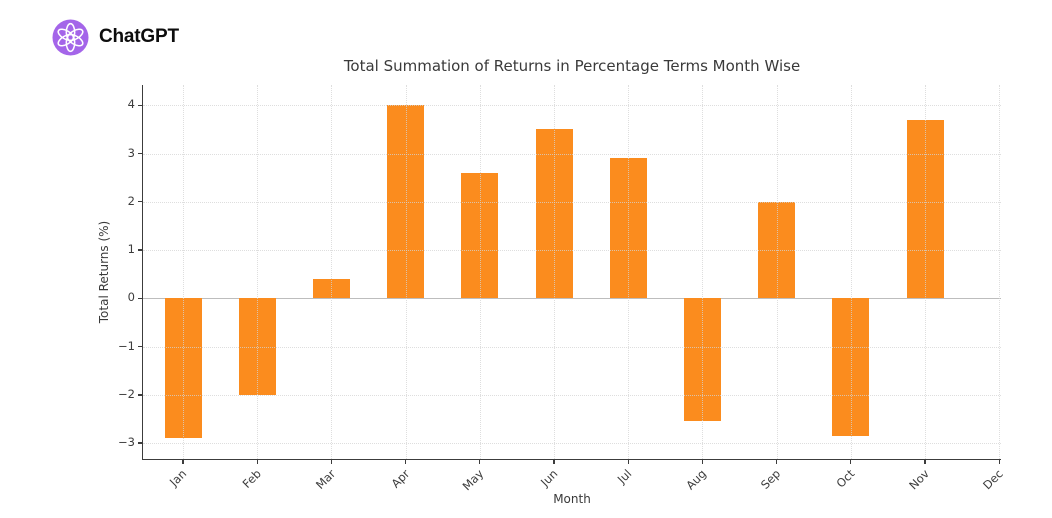 The image size is (1052, 518). What do you see at coordinates (332, 272) in the screenshot?
I see `v-gridline-mar` at bounding box center [332, 272].